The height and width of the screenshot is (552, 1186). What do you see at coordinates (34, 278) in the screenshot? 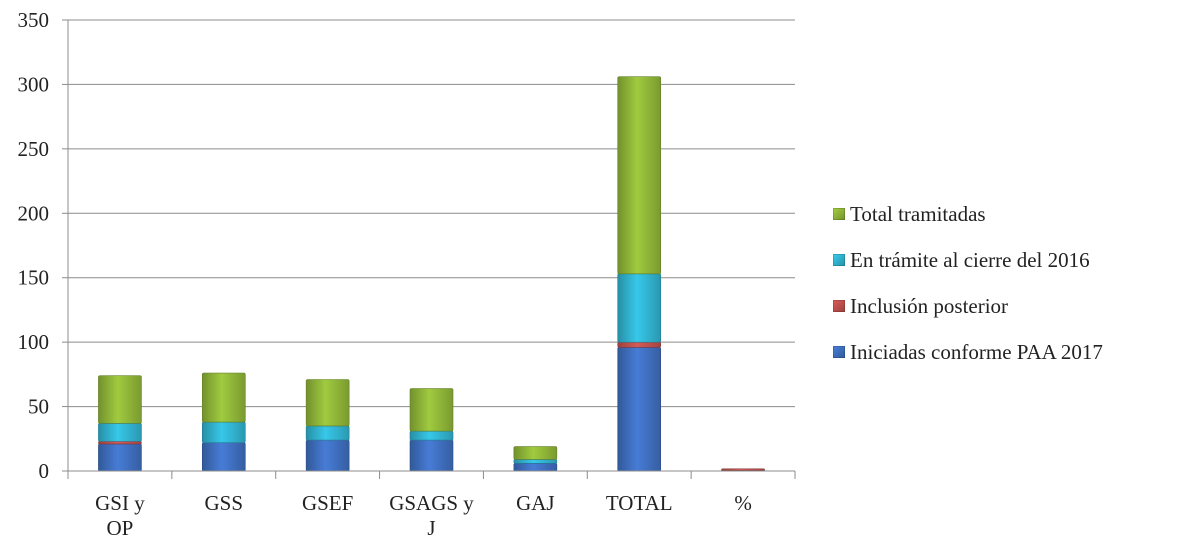
I see `y-tick-label: 150` at bounding box center [34, 278].